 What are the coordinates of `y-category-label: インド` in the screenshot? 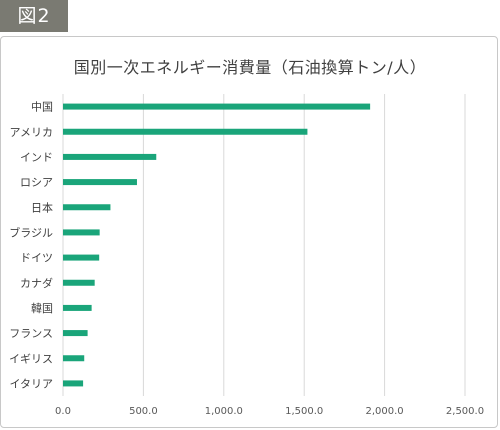 It's located at (36, 157).